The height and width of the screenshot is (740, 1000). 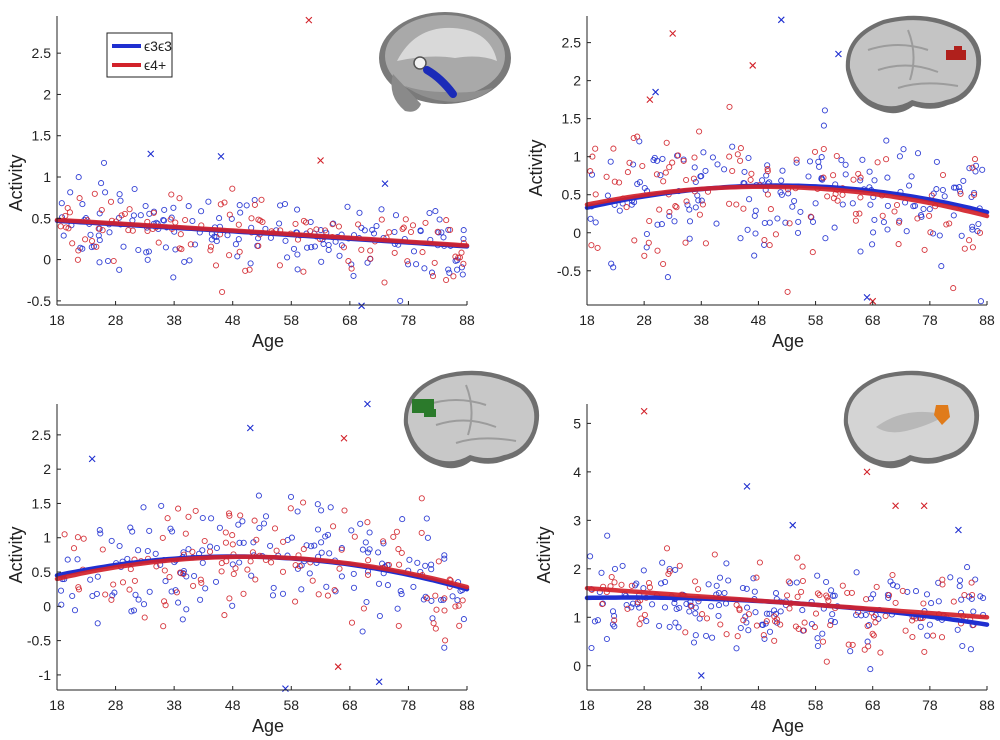 What do you see at coordinates (867, 297) in the screenshot?
I see `outlier-point` at bounding box center [867, 297].